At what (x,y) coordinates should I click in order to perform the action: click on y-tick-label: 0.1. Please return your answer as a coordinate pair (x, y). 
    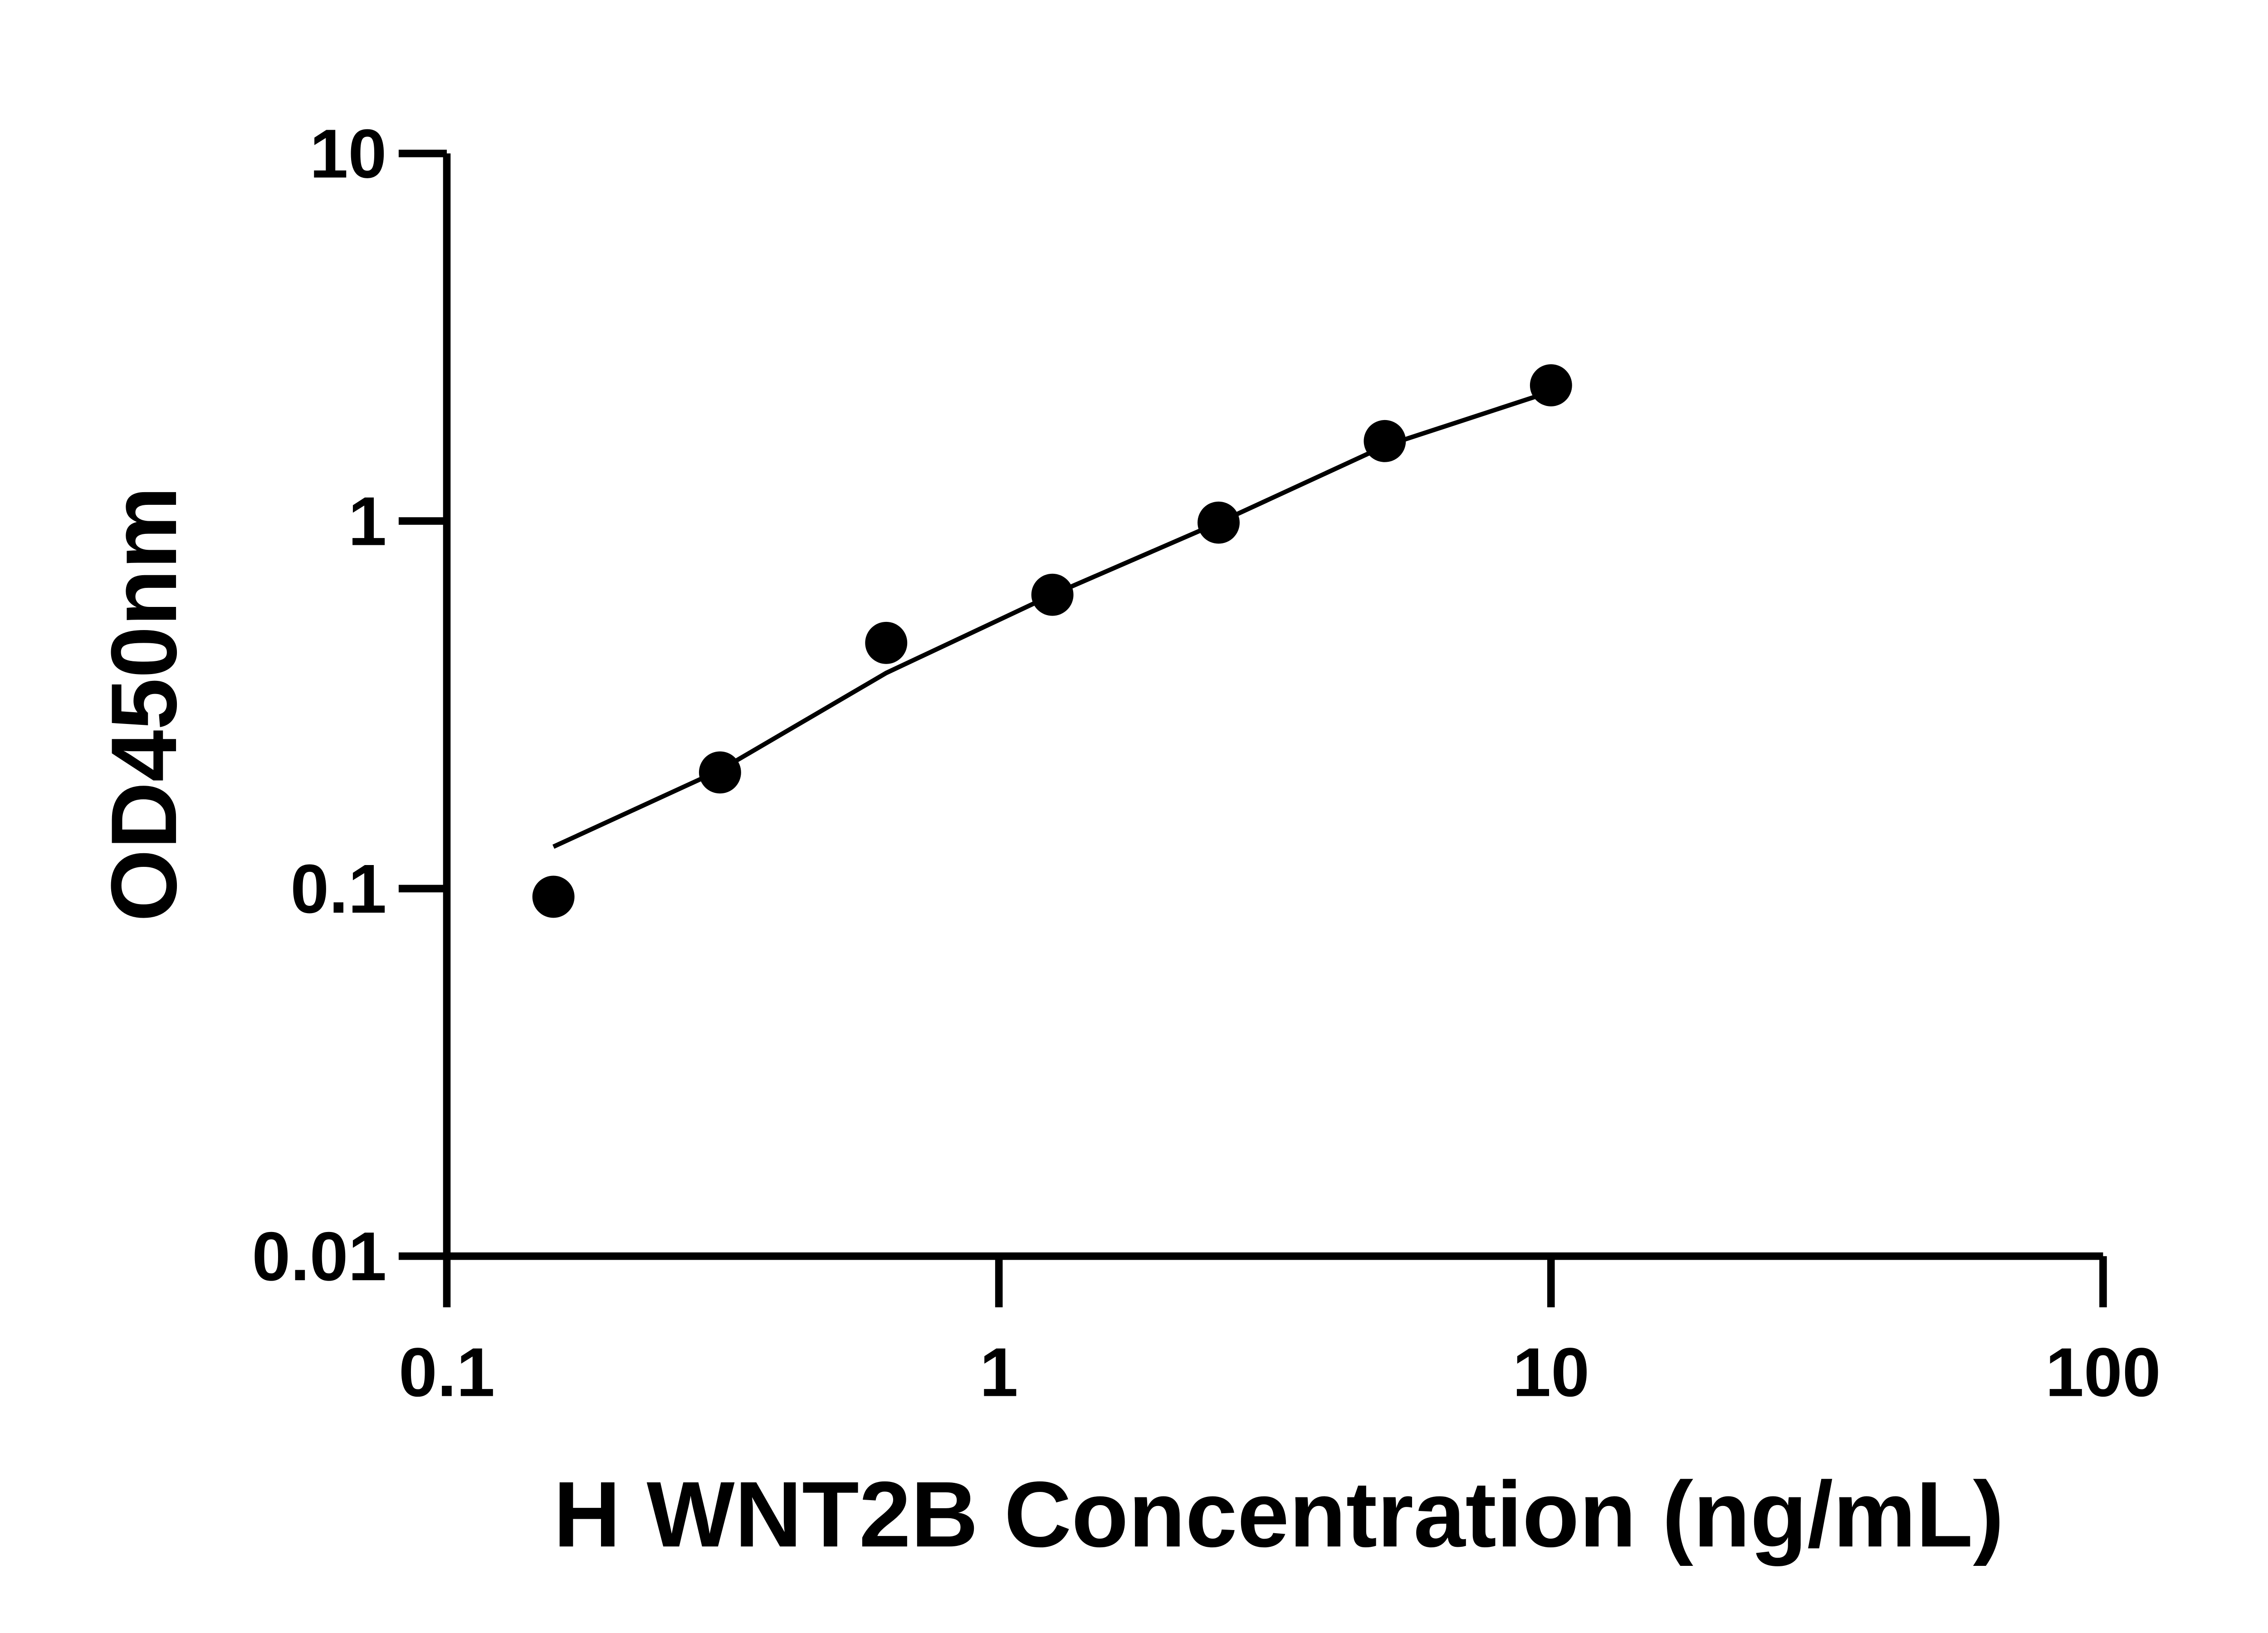
    Looking at the image, I should click on (338, 889).